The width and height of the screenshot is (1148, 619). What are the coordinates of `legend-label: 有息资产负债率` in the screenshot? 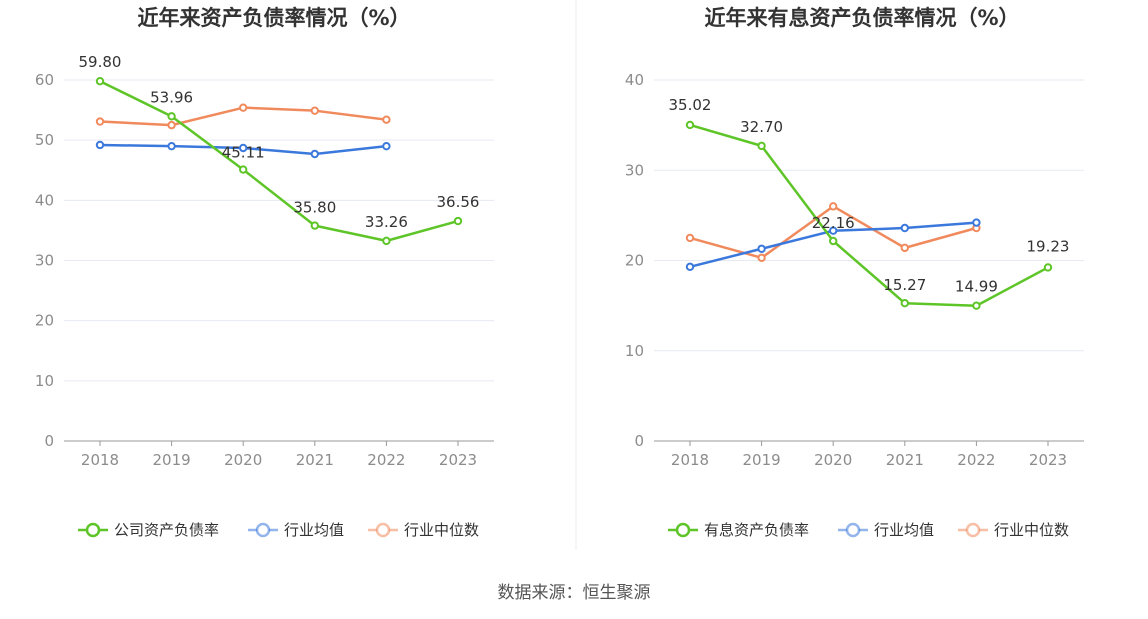 It's located at (756, 530).